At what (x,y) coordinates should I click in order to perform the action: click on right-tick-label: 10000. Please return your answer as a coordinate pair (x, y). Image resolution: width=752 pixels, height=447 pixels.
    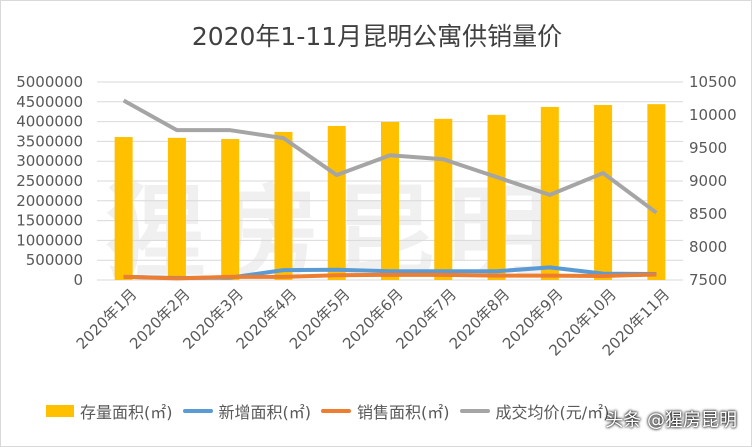
    Looking at the image, I should click on (713, 115).